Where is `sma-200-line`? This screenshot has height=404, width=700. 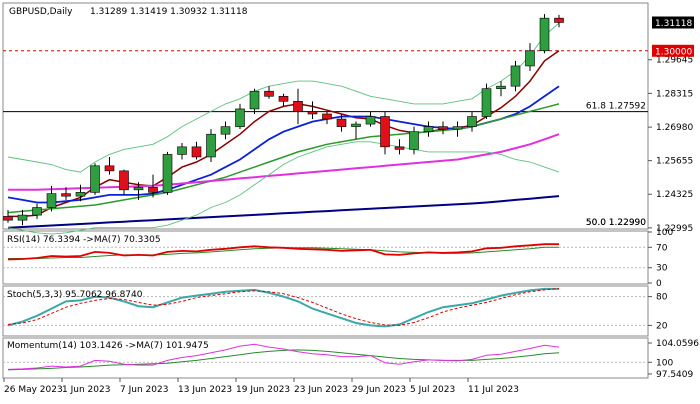
sma-200-line is located at coordinates (283, 212).